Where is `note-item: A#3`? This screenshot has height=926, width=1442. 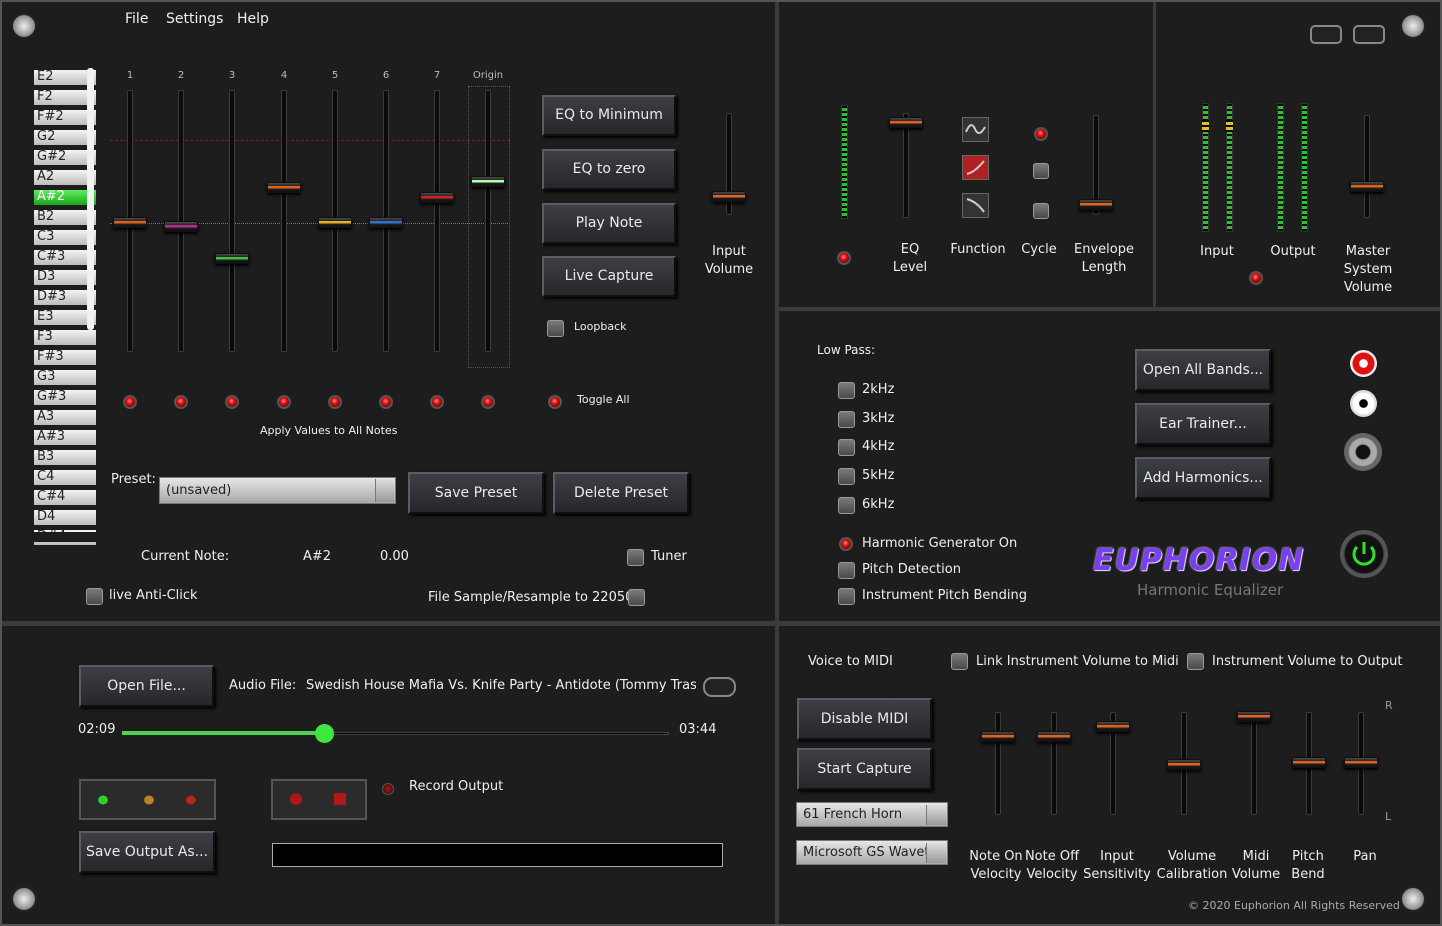 note-item: A#3 is located at coordinates (65, 437).